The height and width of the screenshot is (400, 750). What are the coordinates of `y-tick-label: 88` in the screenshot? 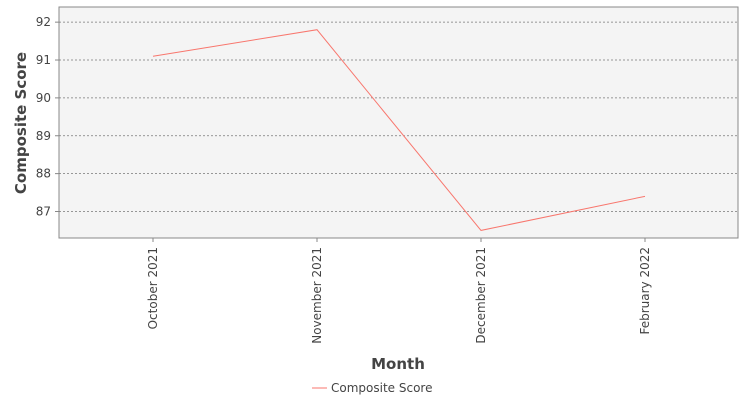 It's located at (43, 174).